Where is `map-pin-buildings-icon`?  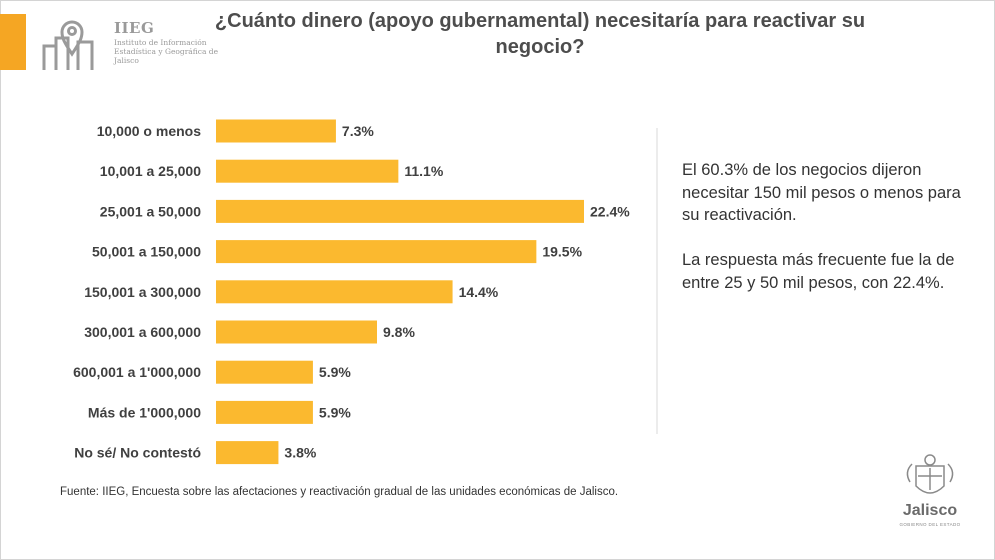
map-pin-buildings-icon is located at coordinates (68, 45).